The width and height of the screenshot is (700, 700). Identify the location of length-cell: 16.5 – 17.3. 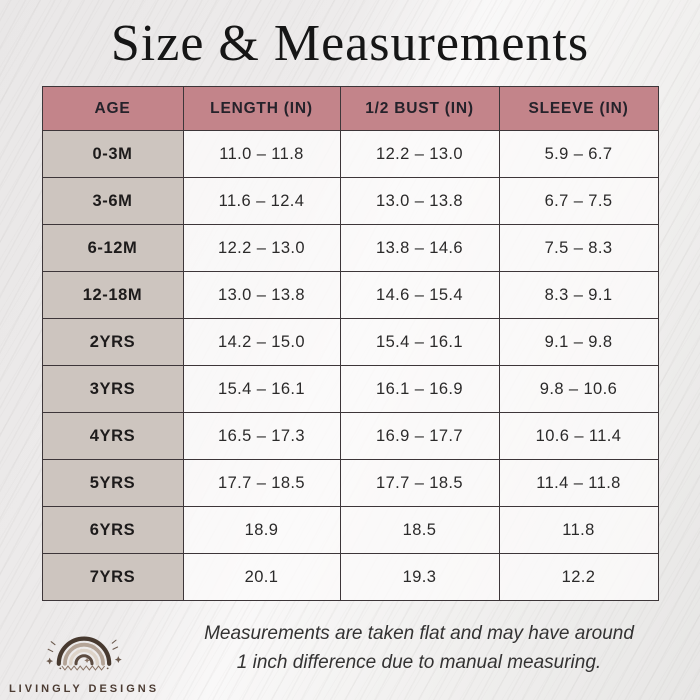
(261, 436).